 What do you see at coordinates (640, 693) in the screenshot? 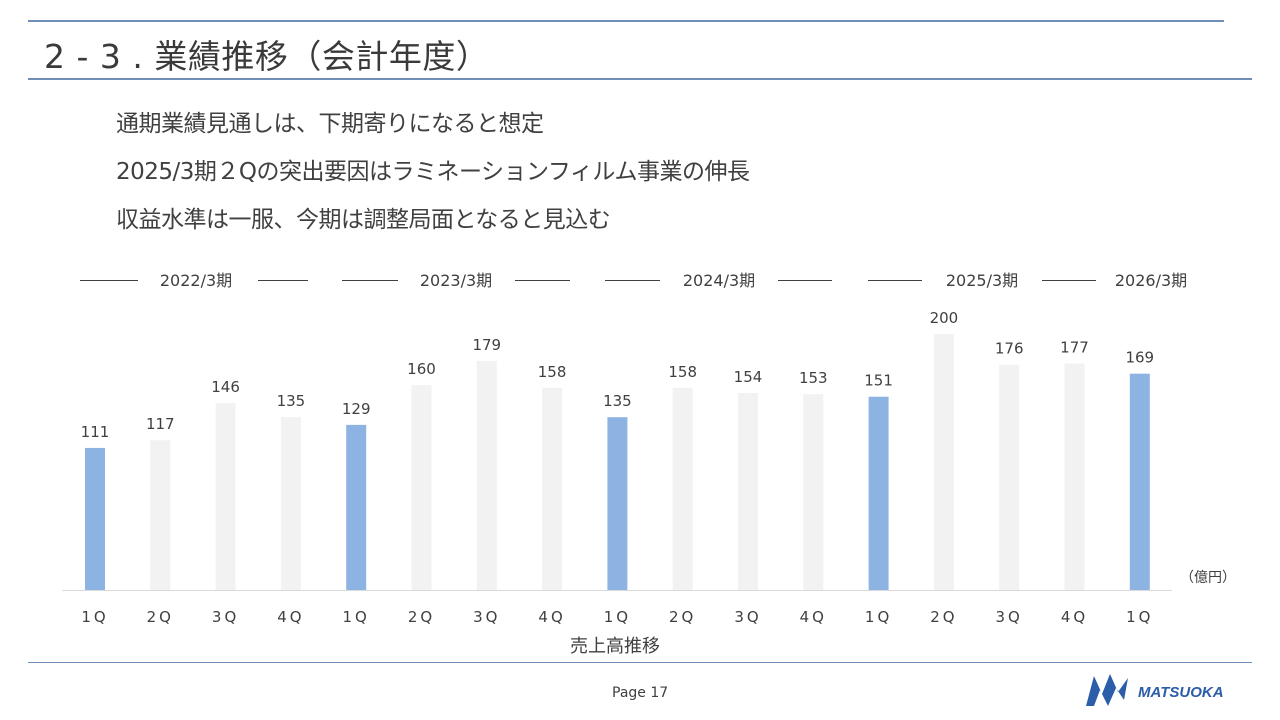
I see `page-number: Page 17` at bounding box center [640, 693].